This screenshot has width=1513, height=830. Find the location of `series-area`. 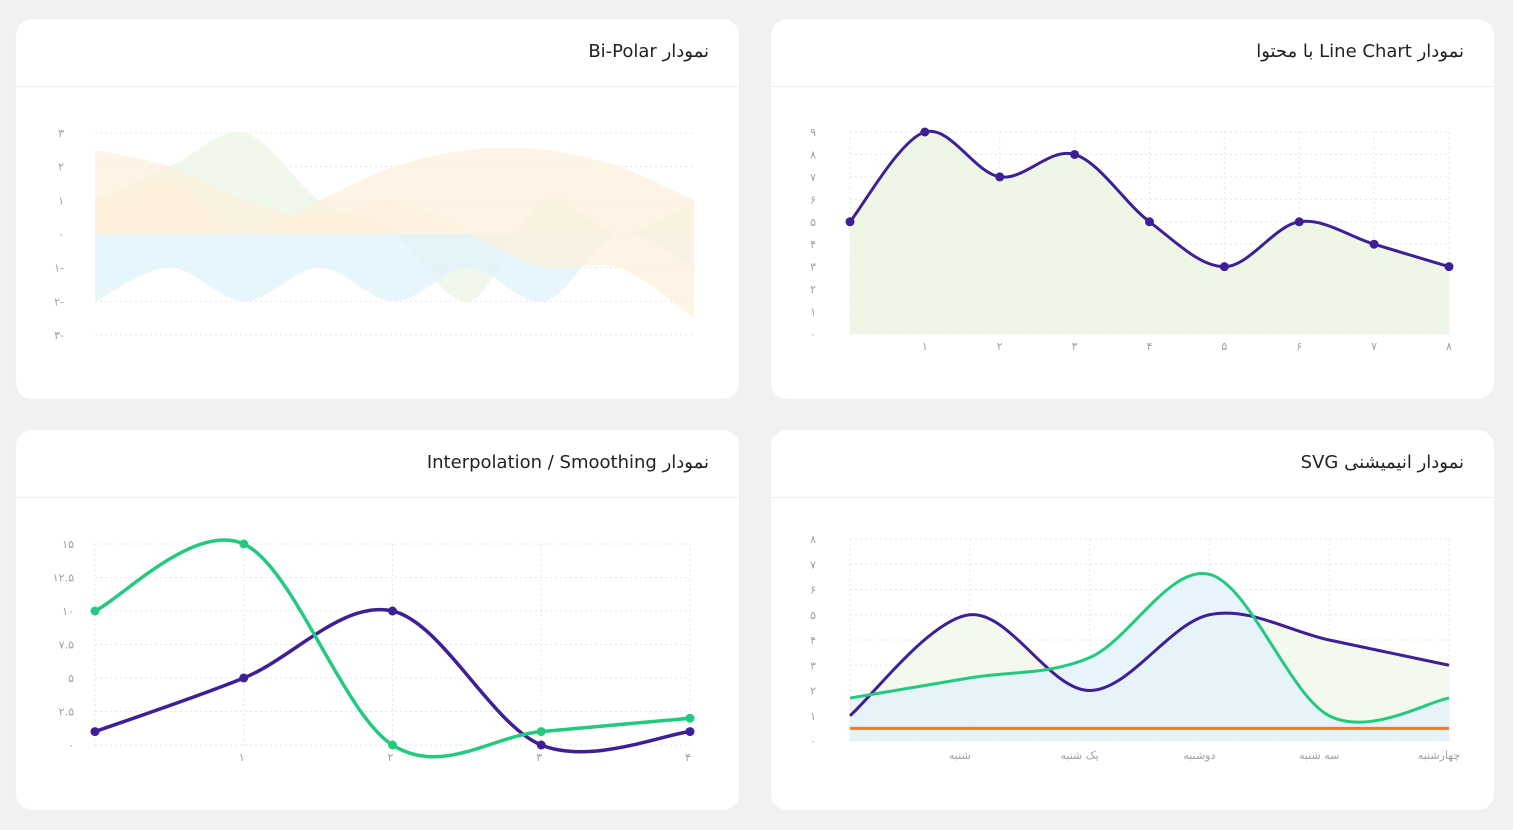

series-area is located at coordinates (1149, 232).